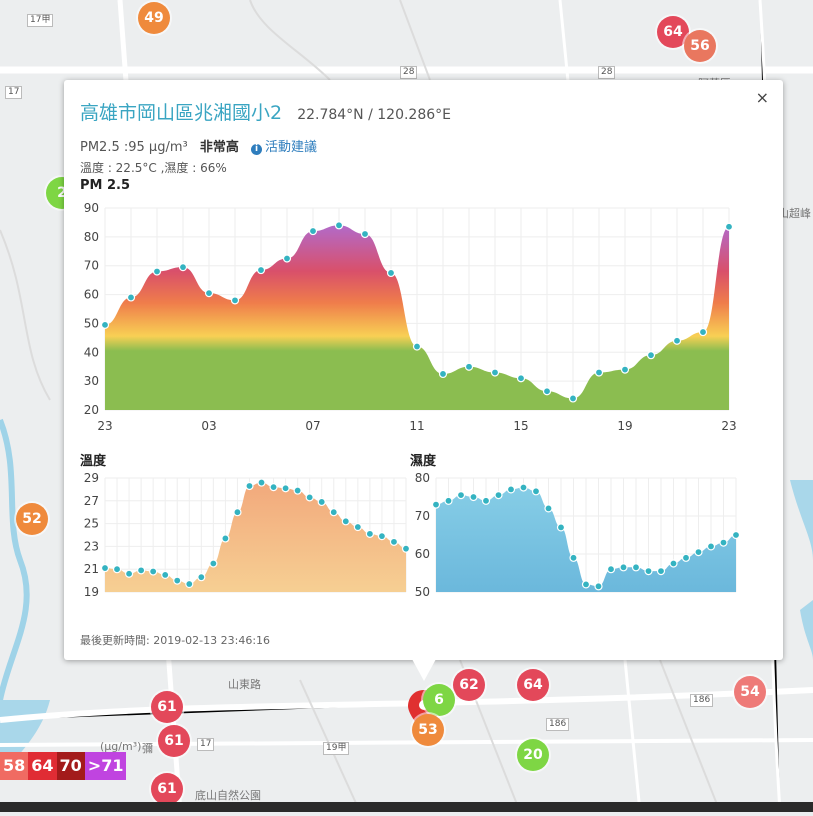 This screenshot has width=813, height=816. Describe the element at coordinates (428, 730) in the screenshot. I see `aqi-station-marker: 53` at that location.